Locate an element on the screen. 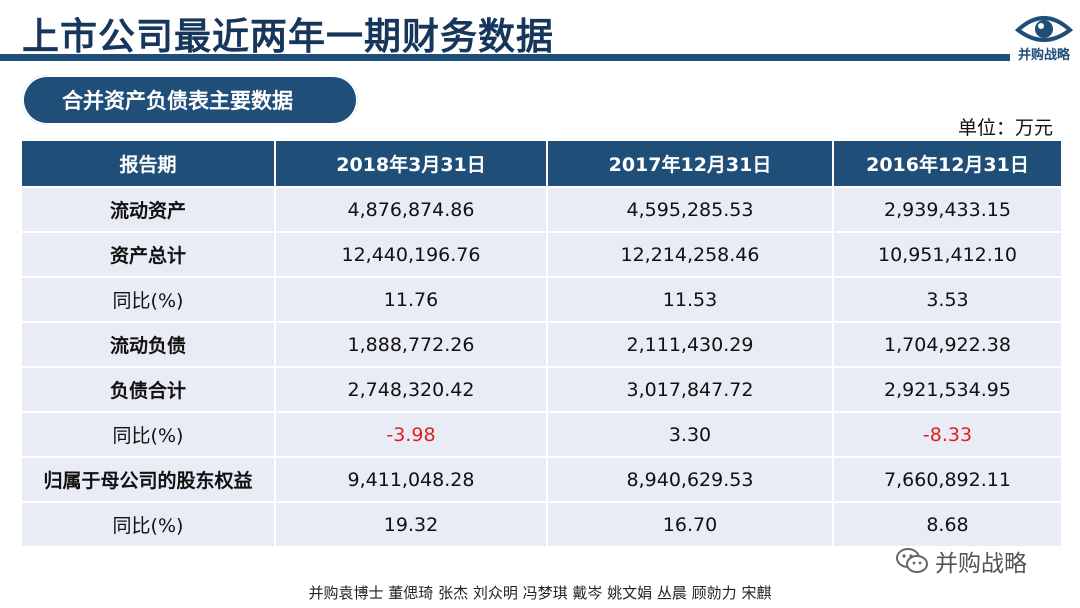  row-label: 负债合计 is located at coordinates (149, 389).